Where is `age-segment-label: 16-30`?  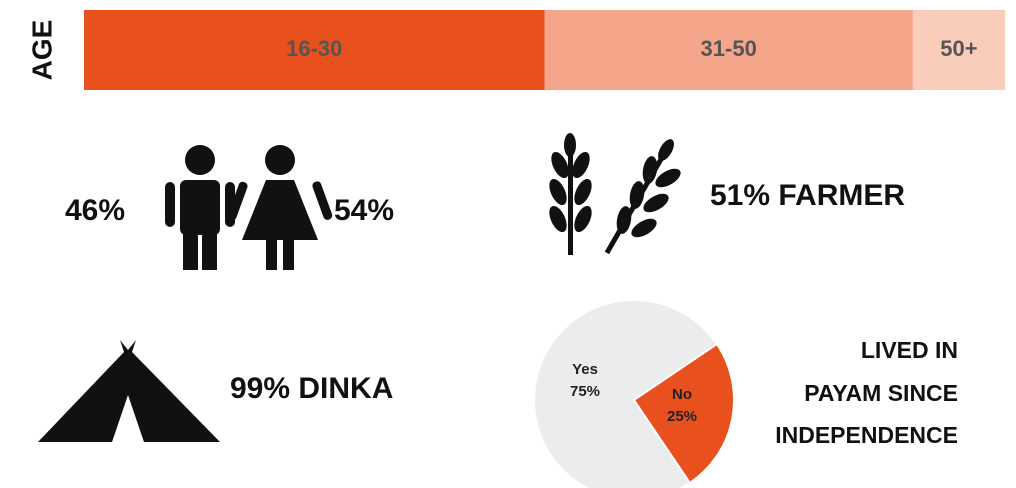 age-segment-label: 16-30 is located at coordinates (314, 48).